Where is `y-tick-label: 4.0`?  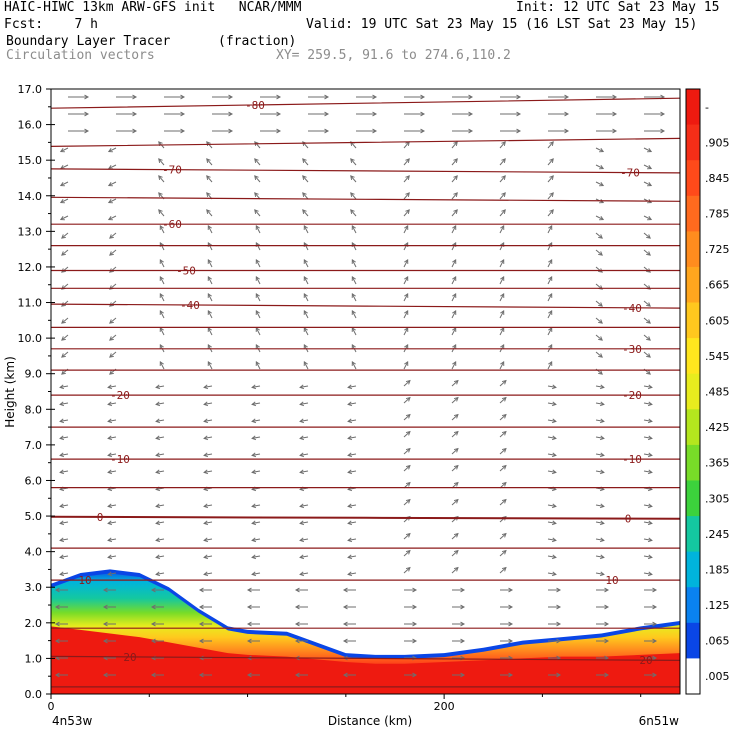
y-tick-label: 4.0 is located at coordinates (34, 552).